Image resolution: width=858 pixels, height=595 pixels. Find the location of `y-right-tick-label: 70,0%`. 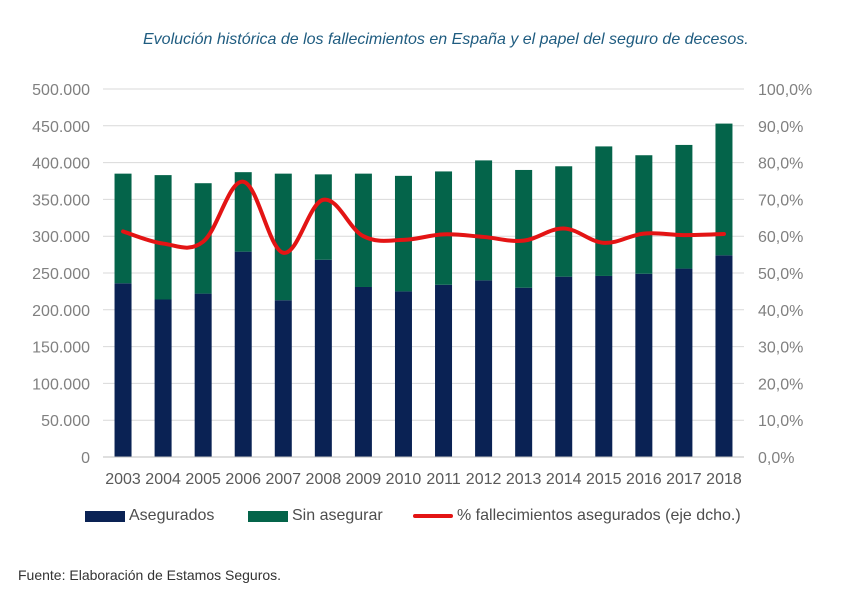

y-right-tick-label: 70,0% is located at coordinates (780, 200).